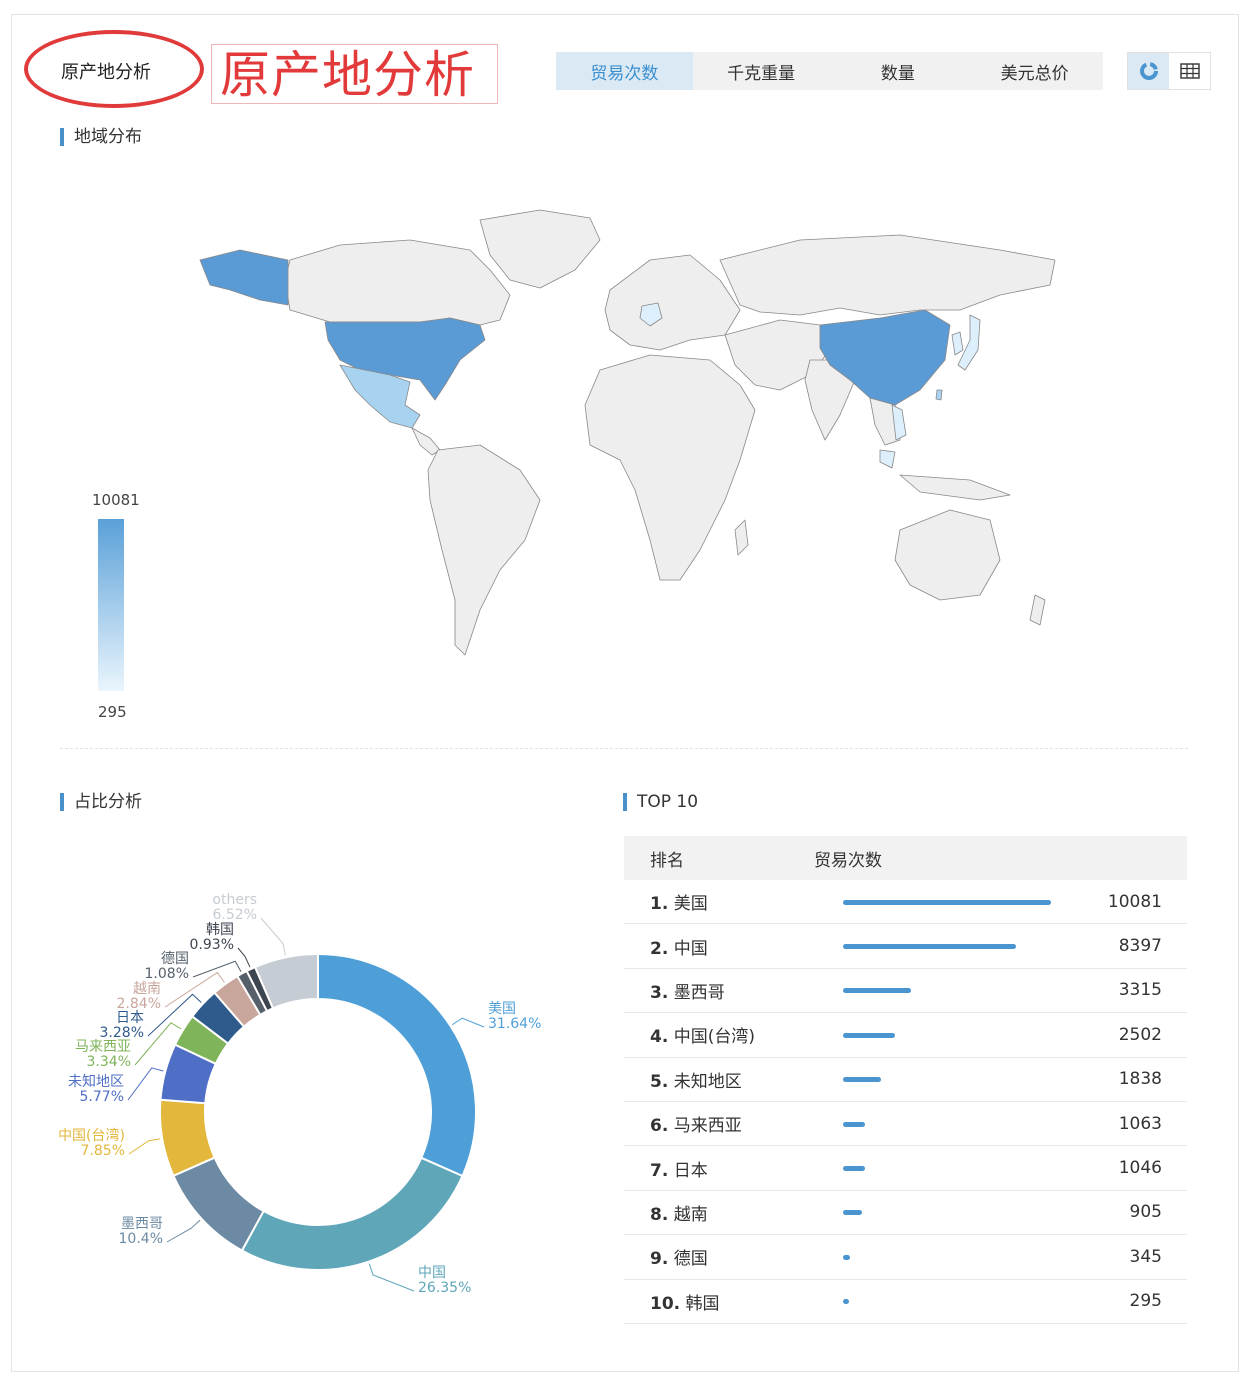  What do you see at coordinates (432, 1273) in the screenshot?
I see `donut-label-name: 中国` at bounding box center [432, 1273].